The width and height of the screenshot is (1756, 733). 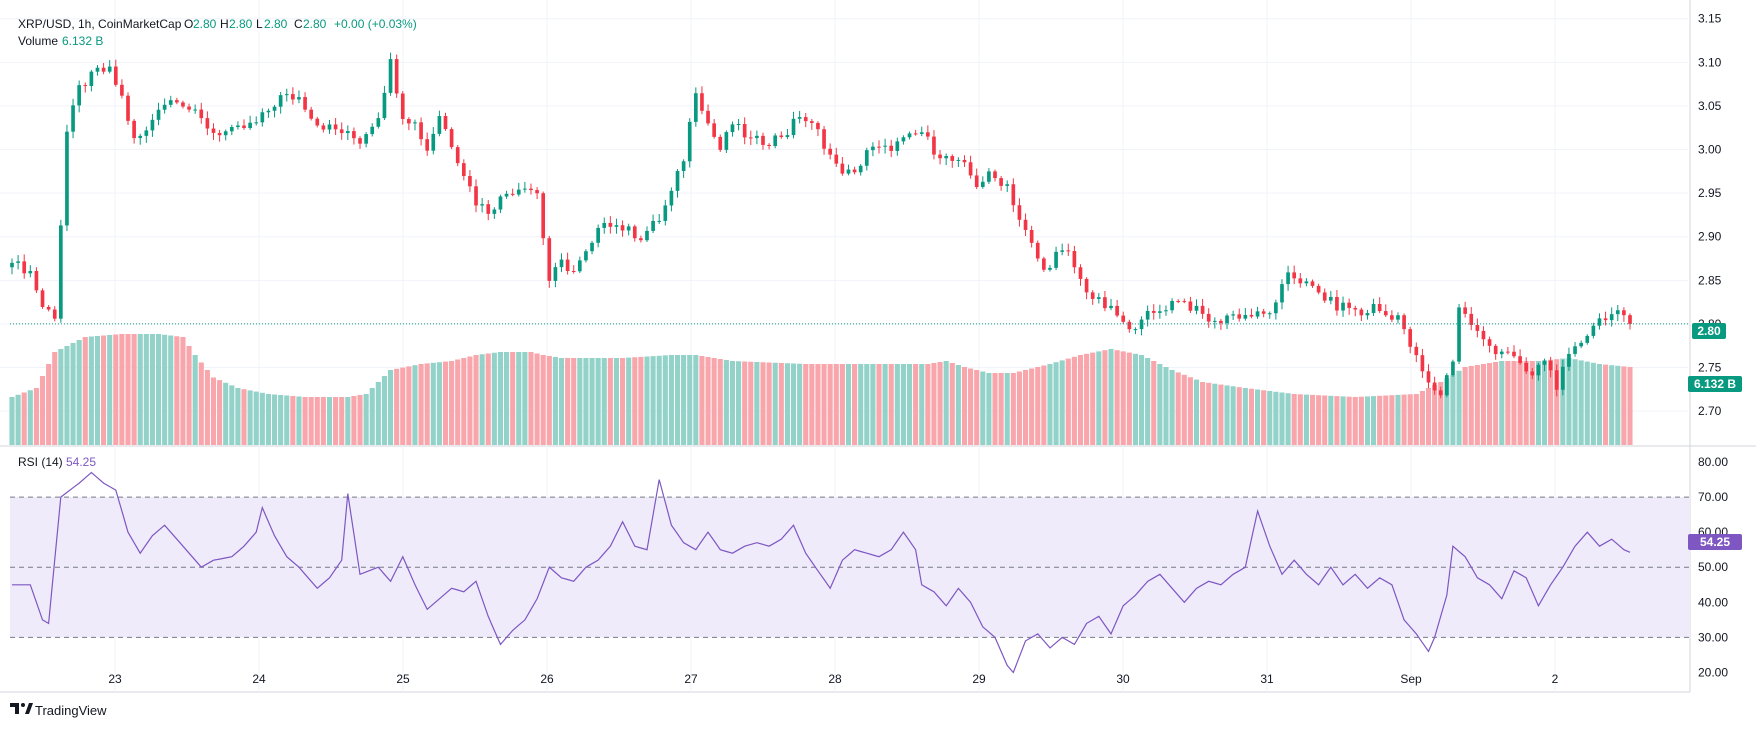 What do you see at coordinates (58, 710) in the screenshot?
I see `tradingview-logo: TradingView` at bounding box center [58, 710].